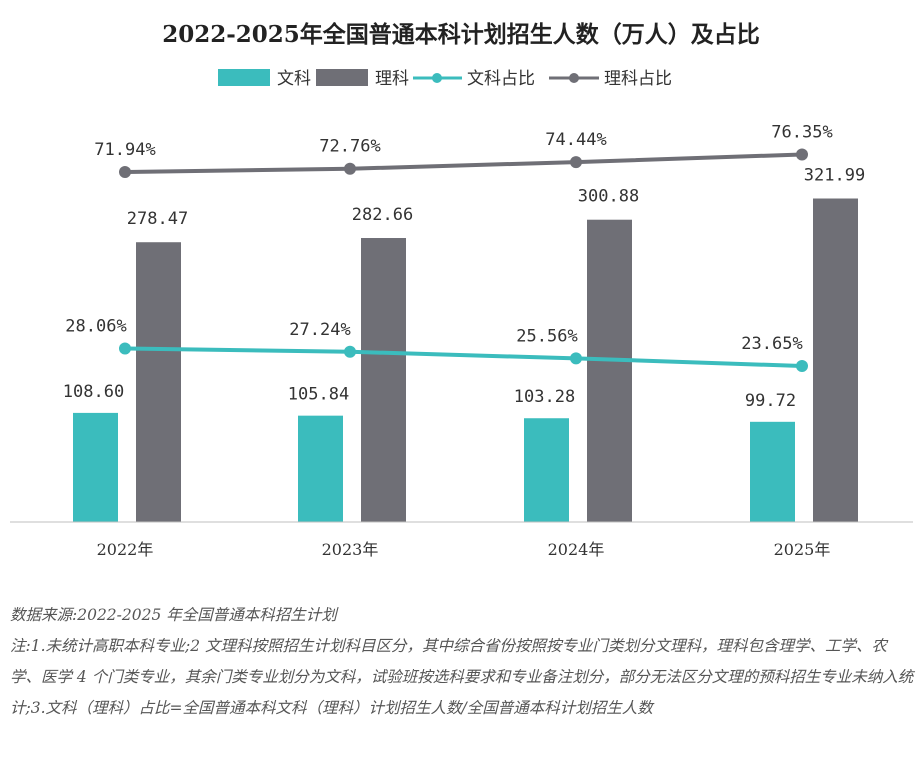 Image resolution: width=923 pixels, height=774 pixels. Describe the element at coordinates (574, 78) in the screenshot. I see `legend-marker-like-share` at that location.